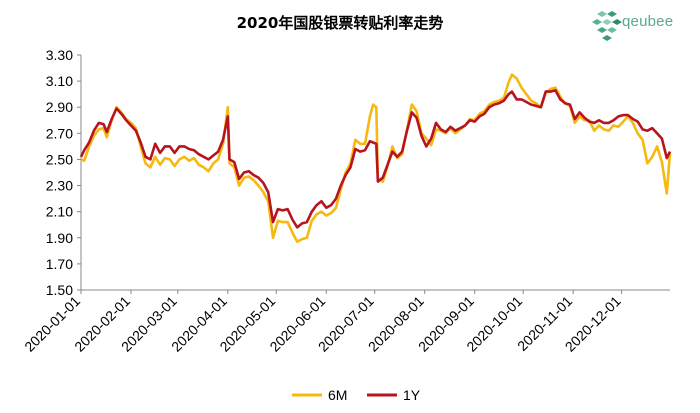  I want to click on y-tick-label: 1.90, so click(59, 238).